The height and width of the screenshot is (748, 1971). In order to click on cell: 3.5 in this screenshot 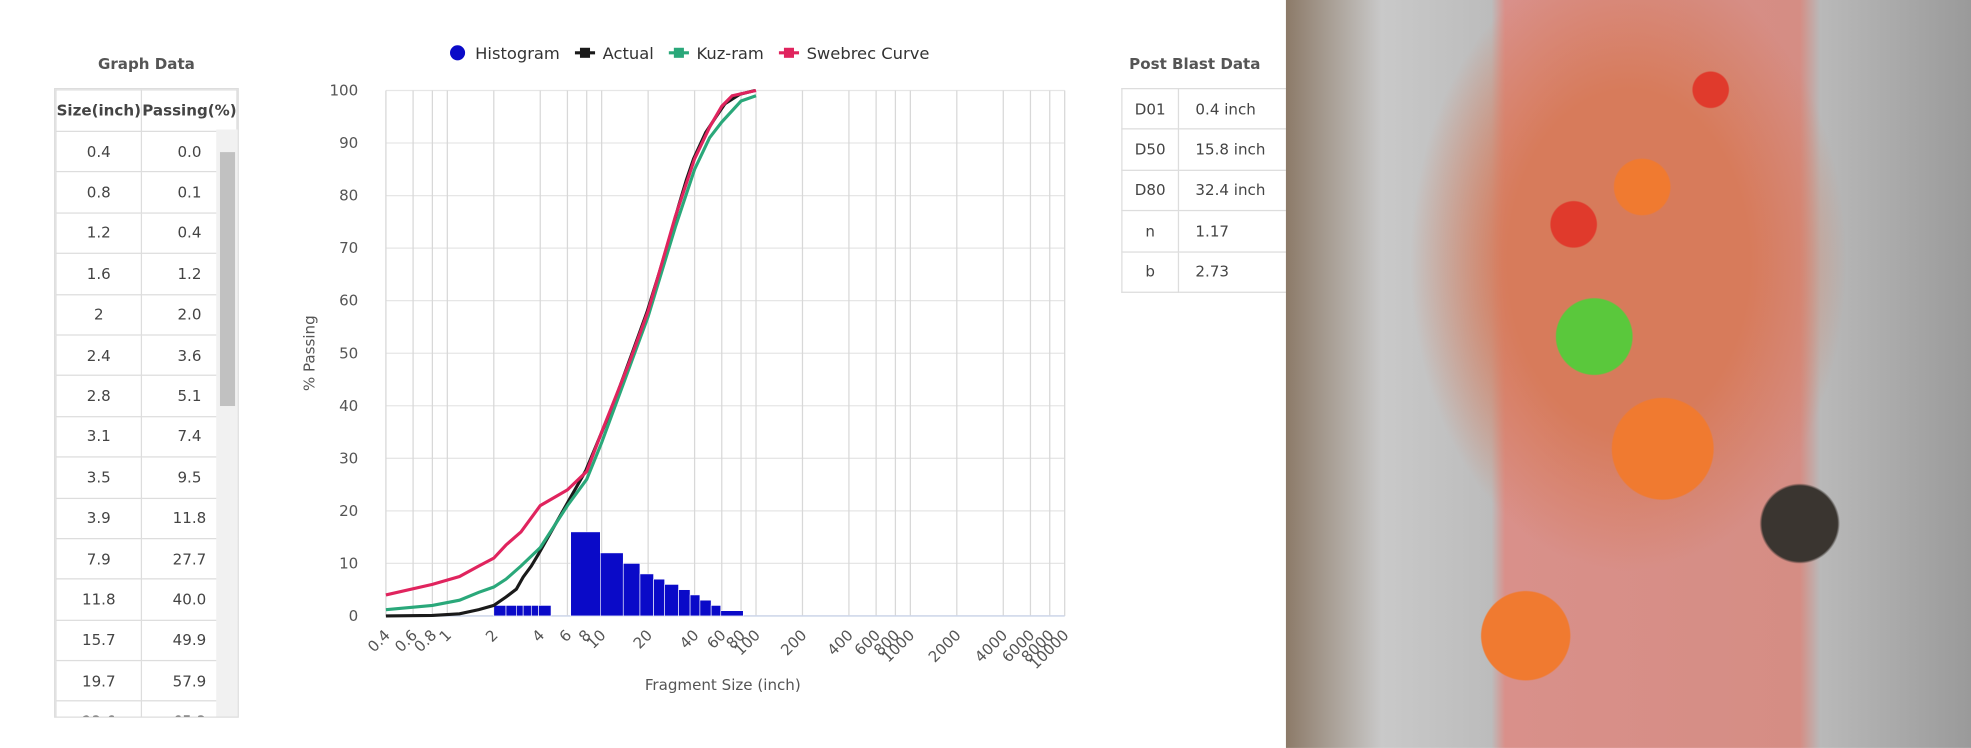, I will do `click(99, 477)`.